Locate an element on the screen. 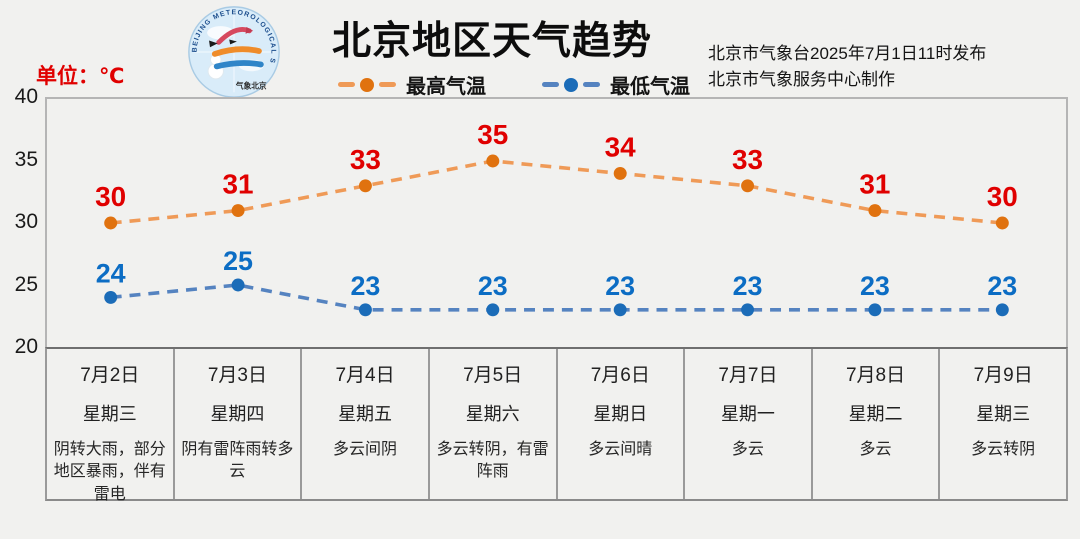 Image resolution: width=1080 pixels, height=539 pixels. issued-by-line: 北京市气象台2025年7月1日11时发布 is located at coordinates (847, 53).